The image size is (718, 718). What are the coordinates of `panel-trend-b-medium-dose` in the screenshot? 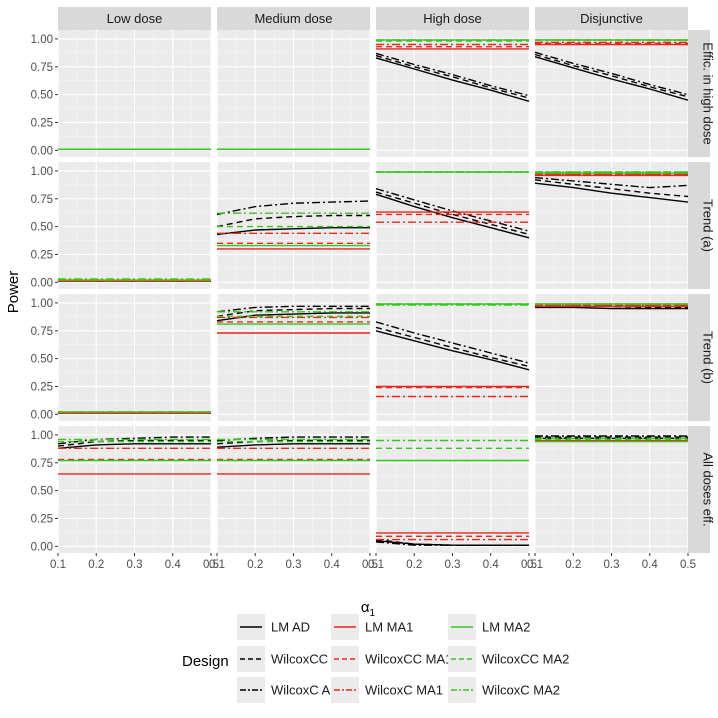 It's located at (293, 357).